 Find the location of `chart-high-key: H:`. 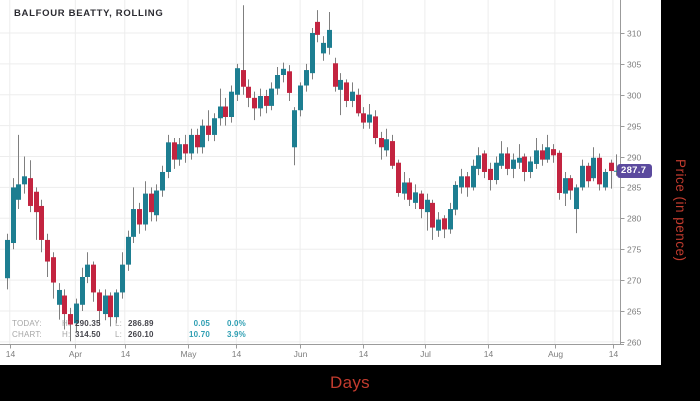

chart-high-key: H: is located at coordinates (66, 334).